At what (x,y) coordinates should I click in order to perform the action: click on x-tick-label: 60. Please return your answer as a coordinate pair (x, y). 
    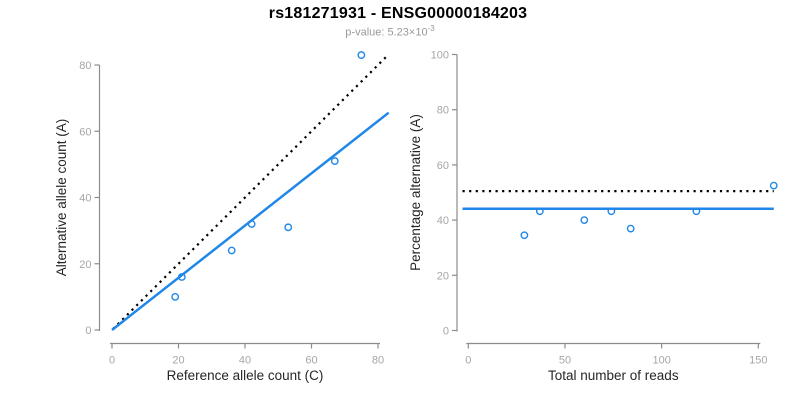
    Looking at the image, I should click on (311, 361).